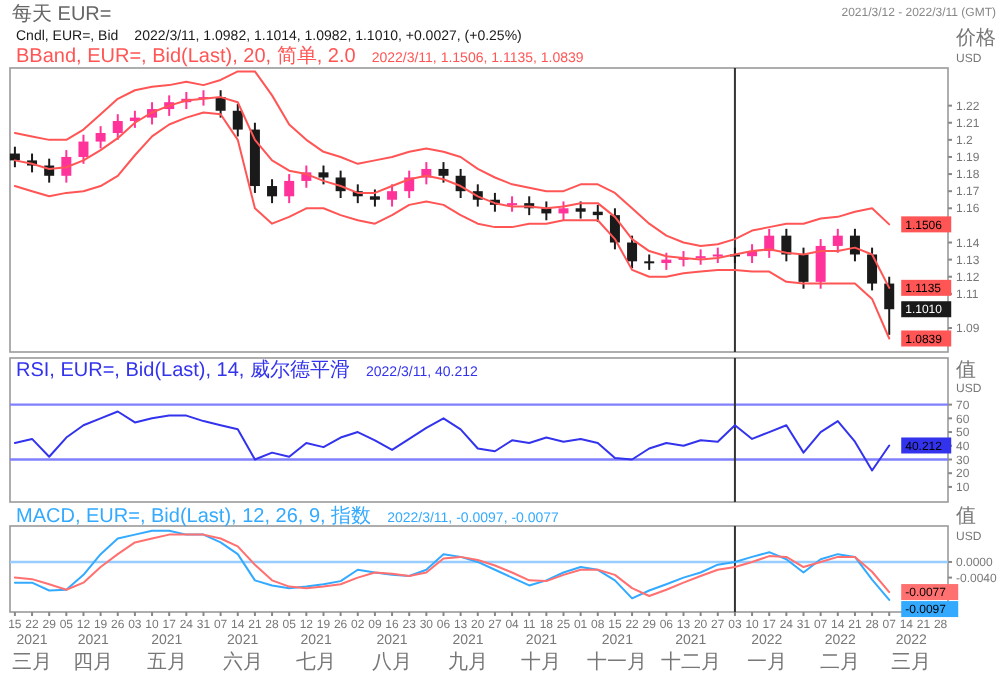 This screenshot has height=680, width=1000. I want to click on text: RSI, EUR=, Bid(Last), 14, 威尔德平滑, so click(183, 370).